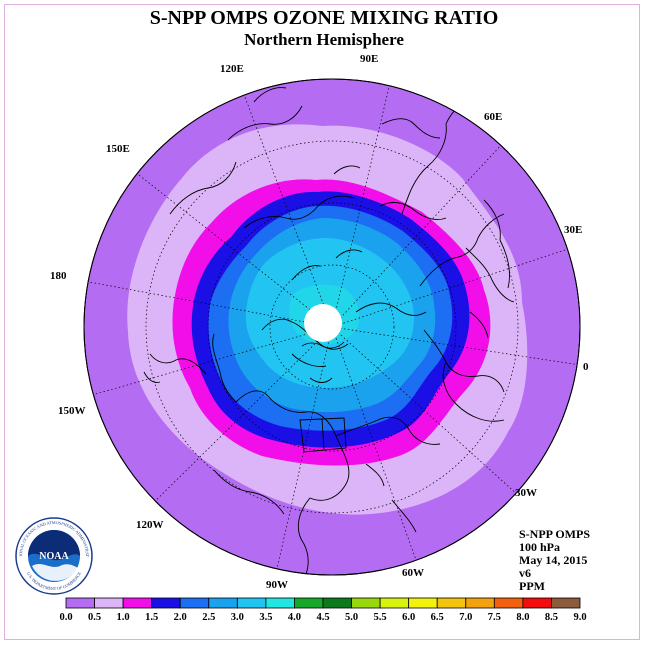 This screenshot has width=648, height=648. I want to click on info-pressure-level: 100 hPa, so click(540, 547).